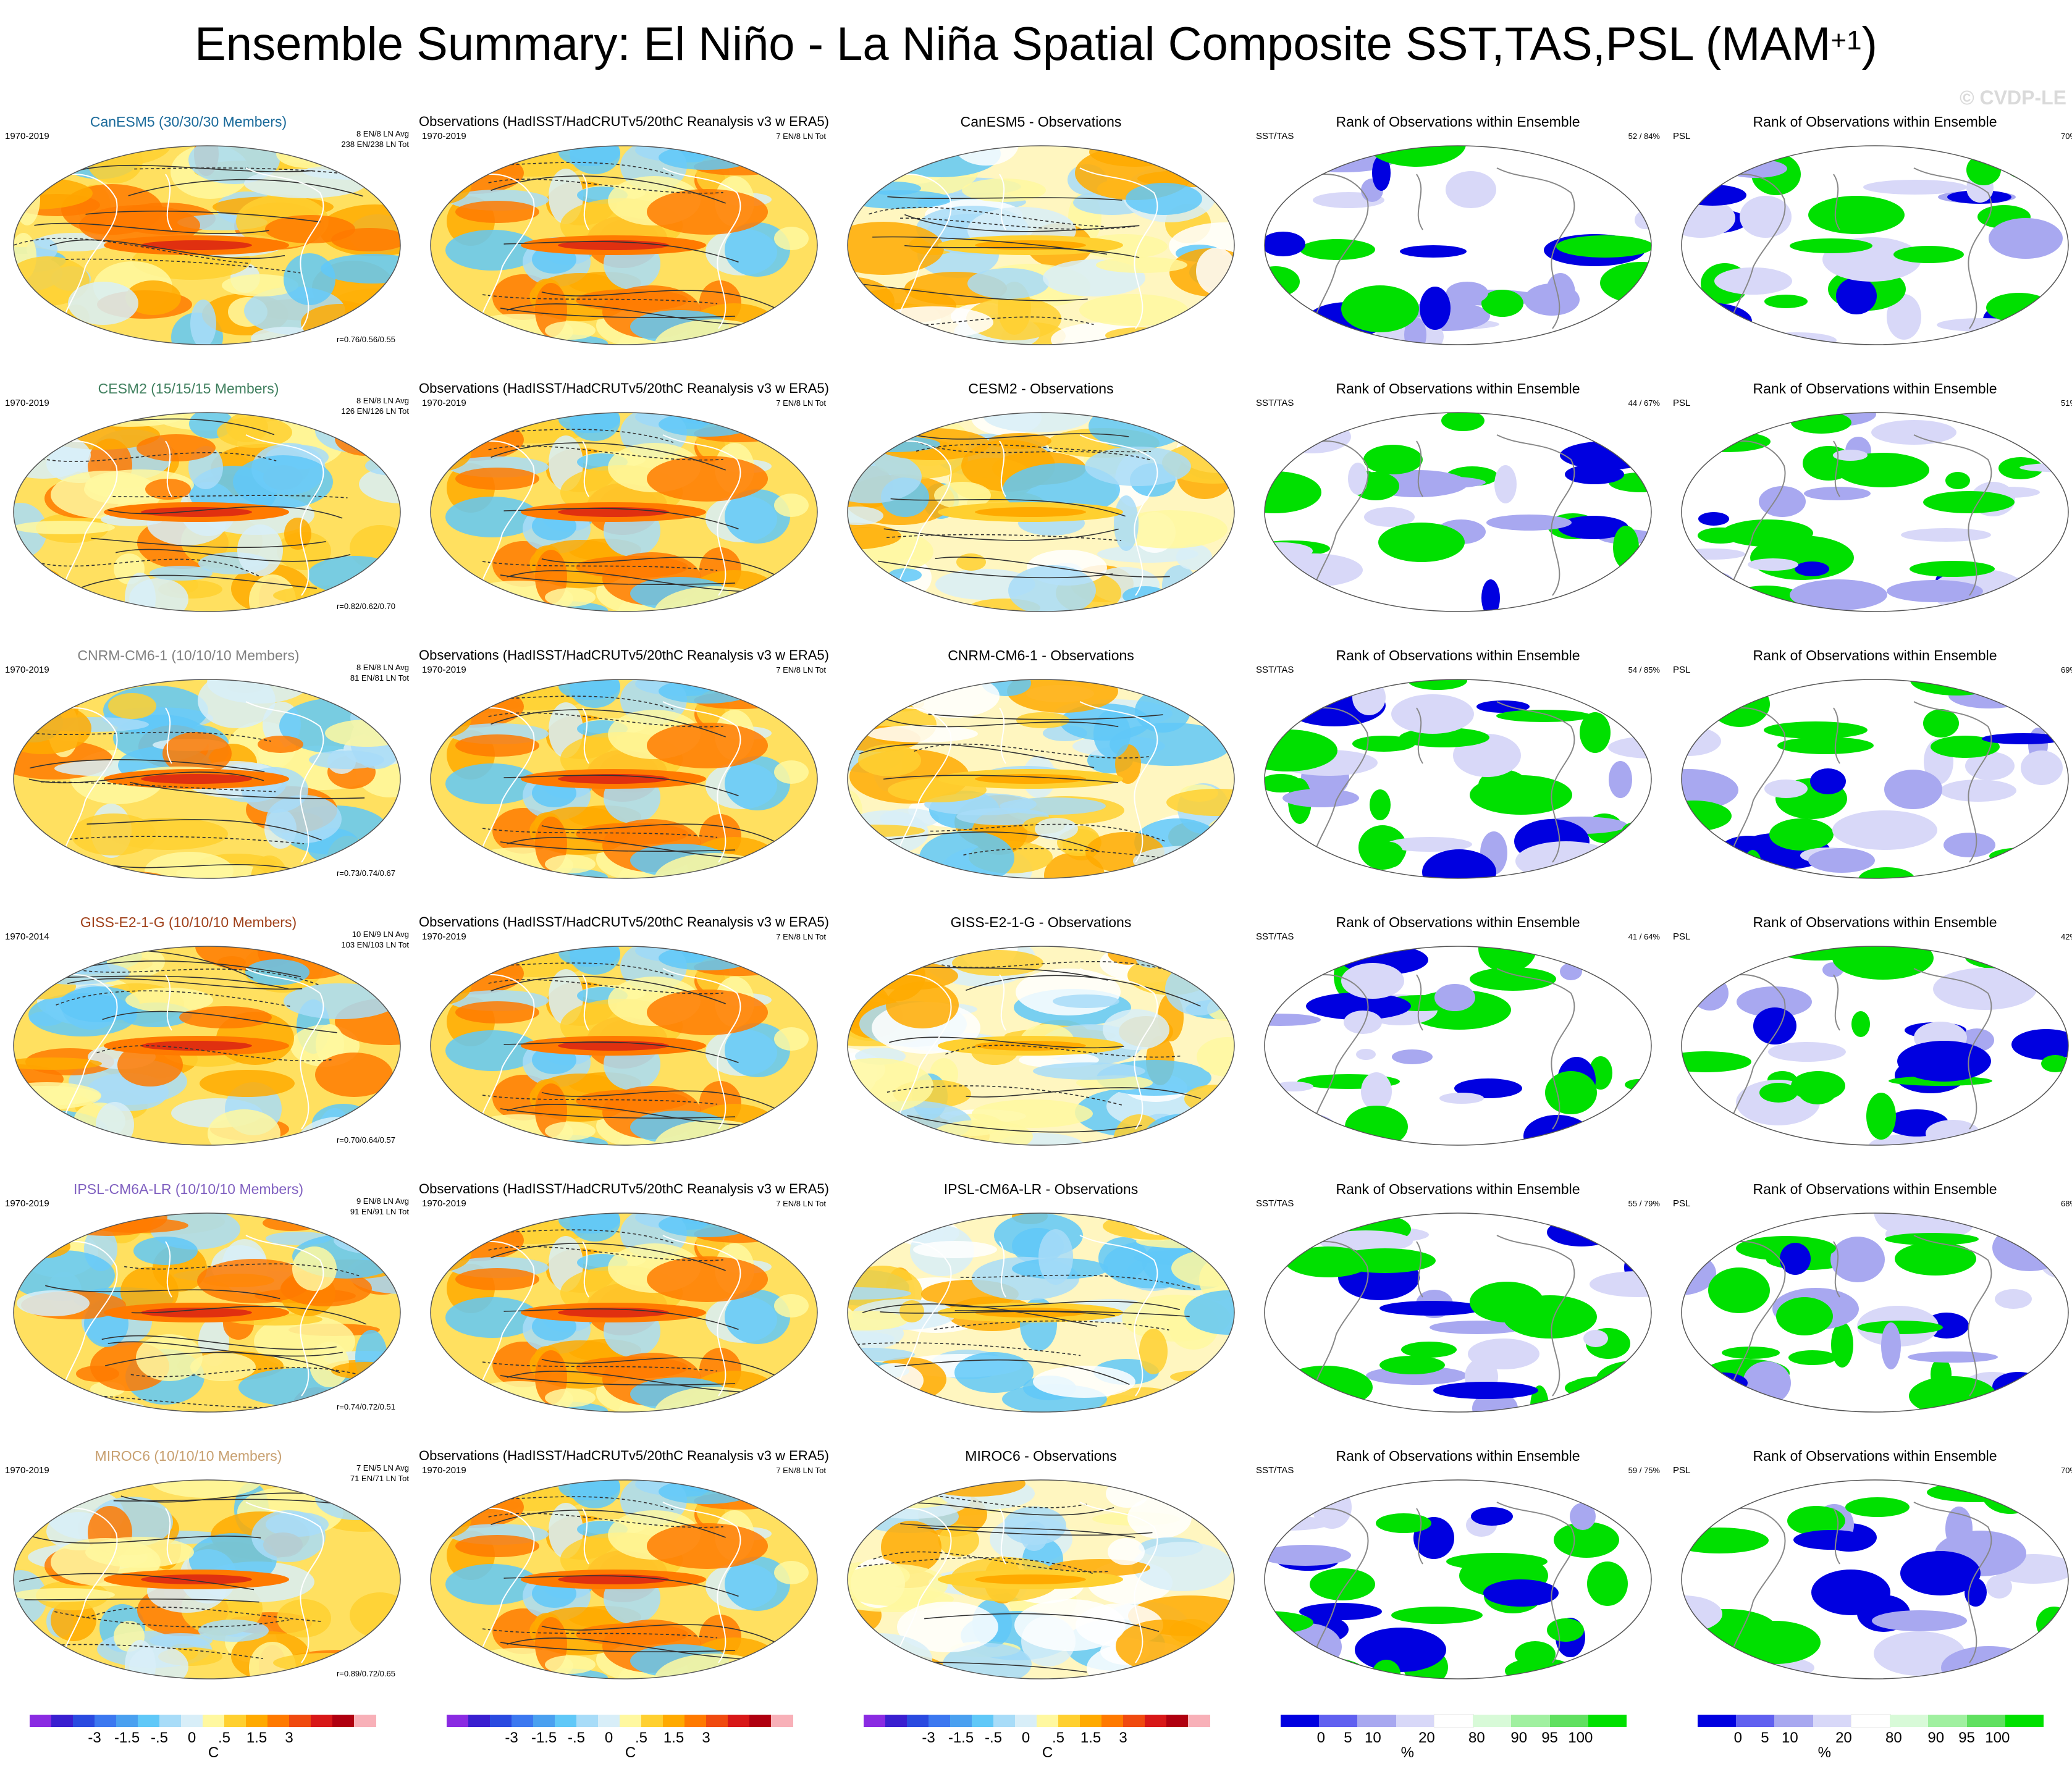 The height and width of the screenshot is (1782, 2072). I want to click on rank-score: 44 / 67%, so click(1644, 403).